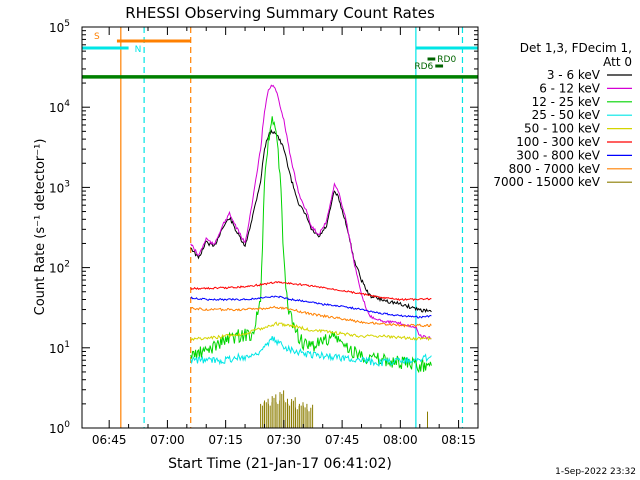 Image resolution: width=640 pixels, height=480 pixels. What do you see at coordinates (400, 440) in the screenshot?
I see `x-tick-label-5: 08:00` at bounding box center [400, 440].